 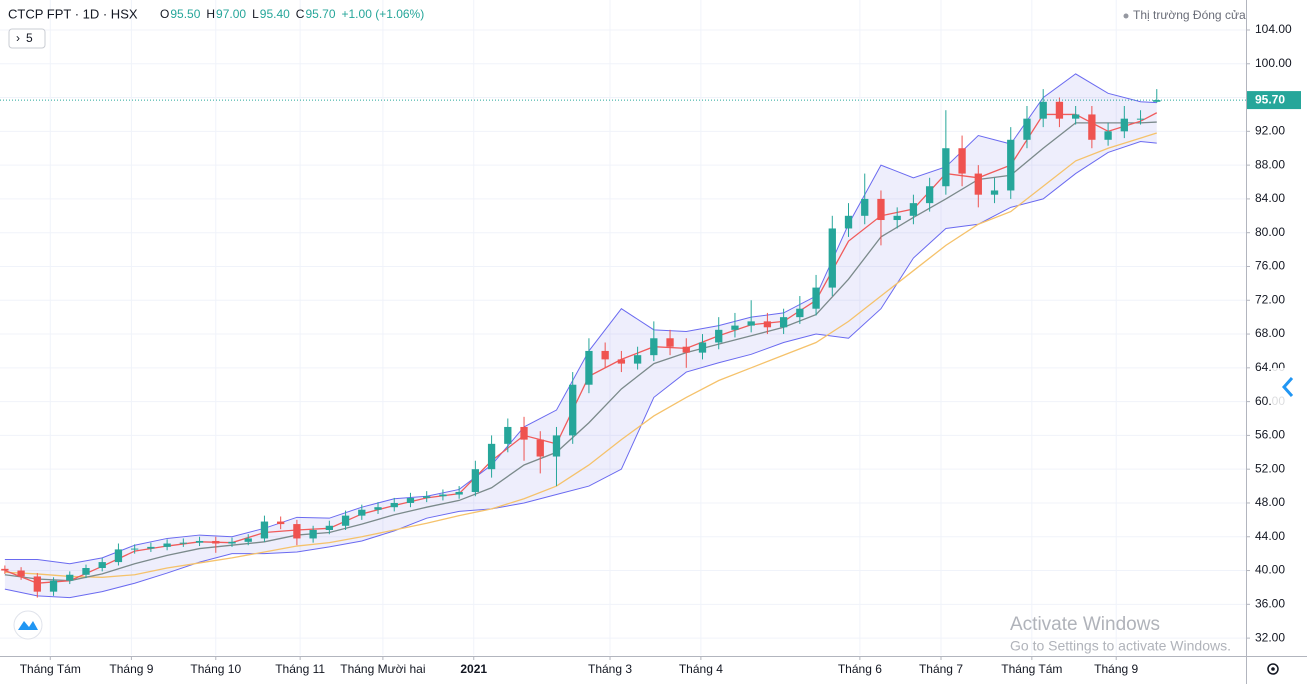 I want to click on y-tick-label: 36.00, so click(x=1270, y=603).